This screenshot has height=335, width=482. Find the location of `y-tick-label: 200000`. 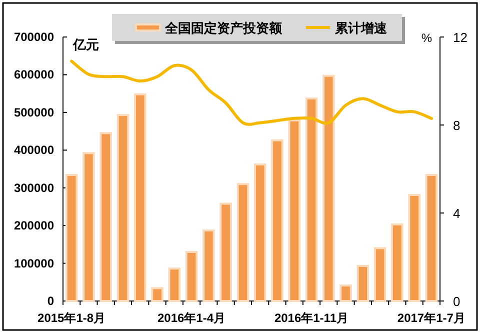

y-tick-label: 200000 is located at coordinates (34, 225).